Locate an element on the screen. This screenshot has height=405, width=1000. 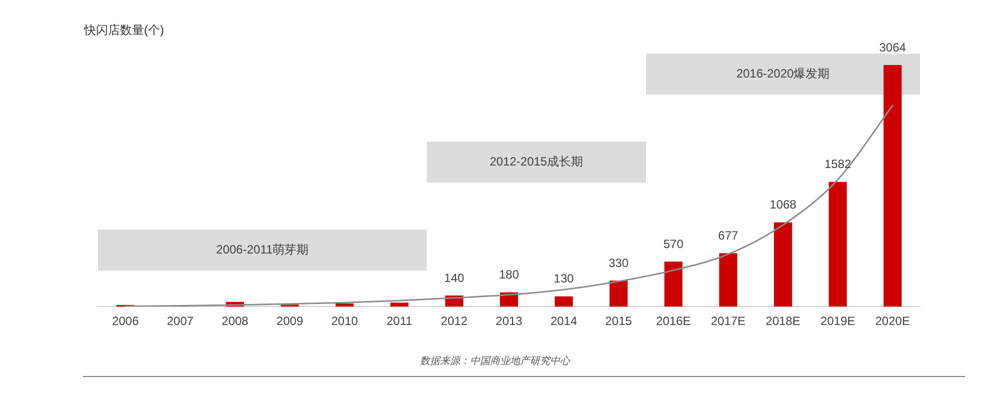
x-tick-label: 2009 is located at coordinates (290, 321).